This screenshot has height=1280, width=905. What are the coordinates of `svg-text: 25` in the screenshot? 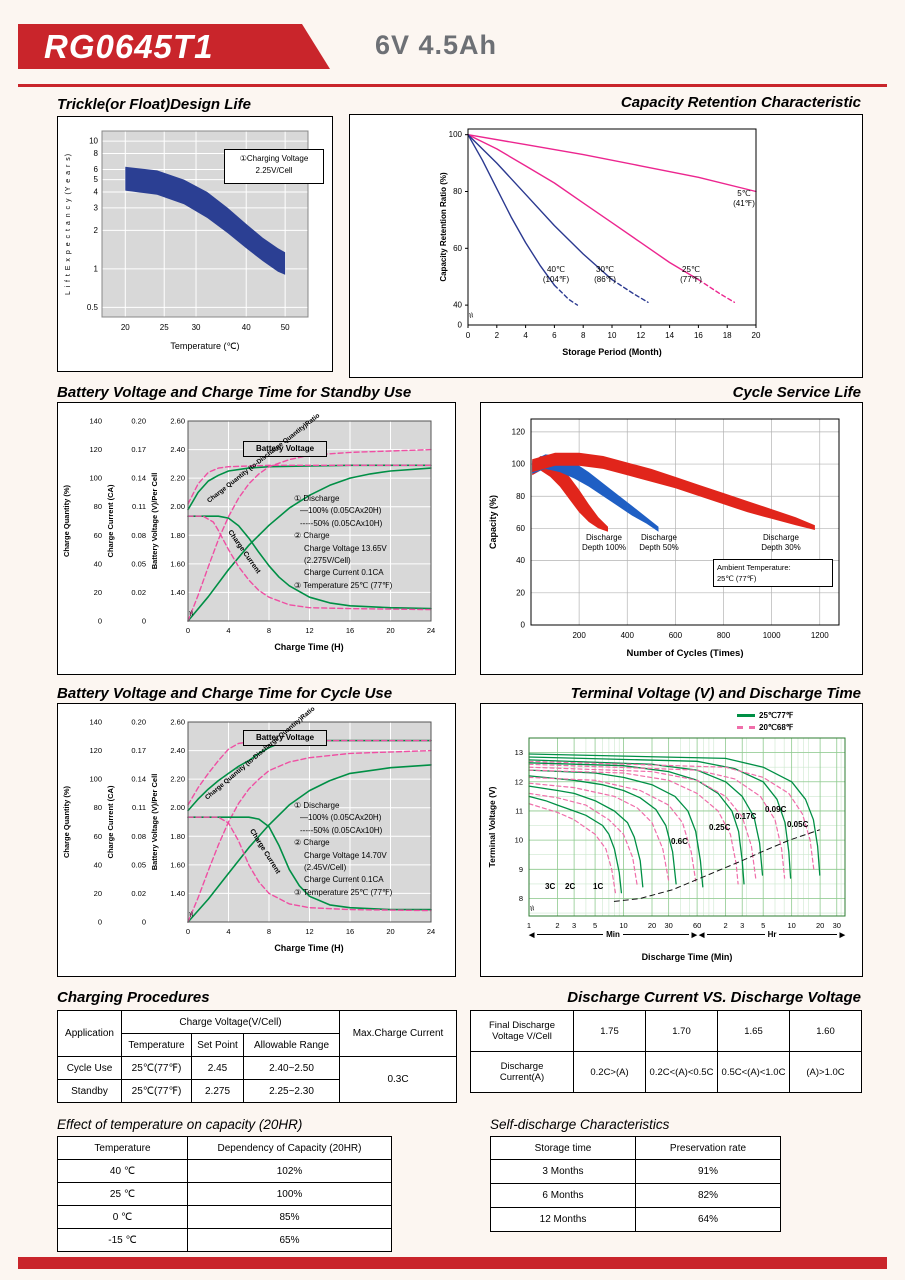 It's located at (164, 327).